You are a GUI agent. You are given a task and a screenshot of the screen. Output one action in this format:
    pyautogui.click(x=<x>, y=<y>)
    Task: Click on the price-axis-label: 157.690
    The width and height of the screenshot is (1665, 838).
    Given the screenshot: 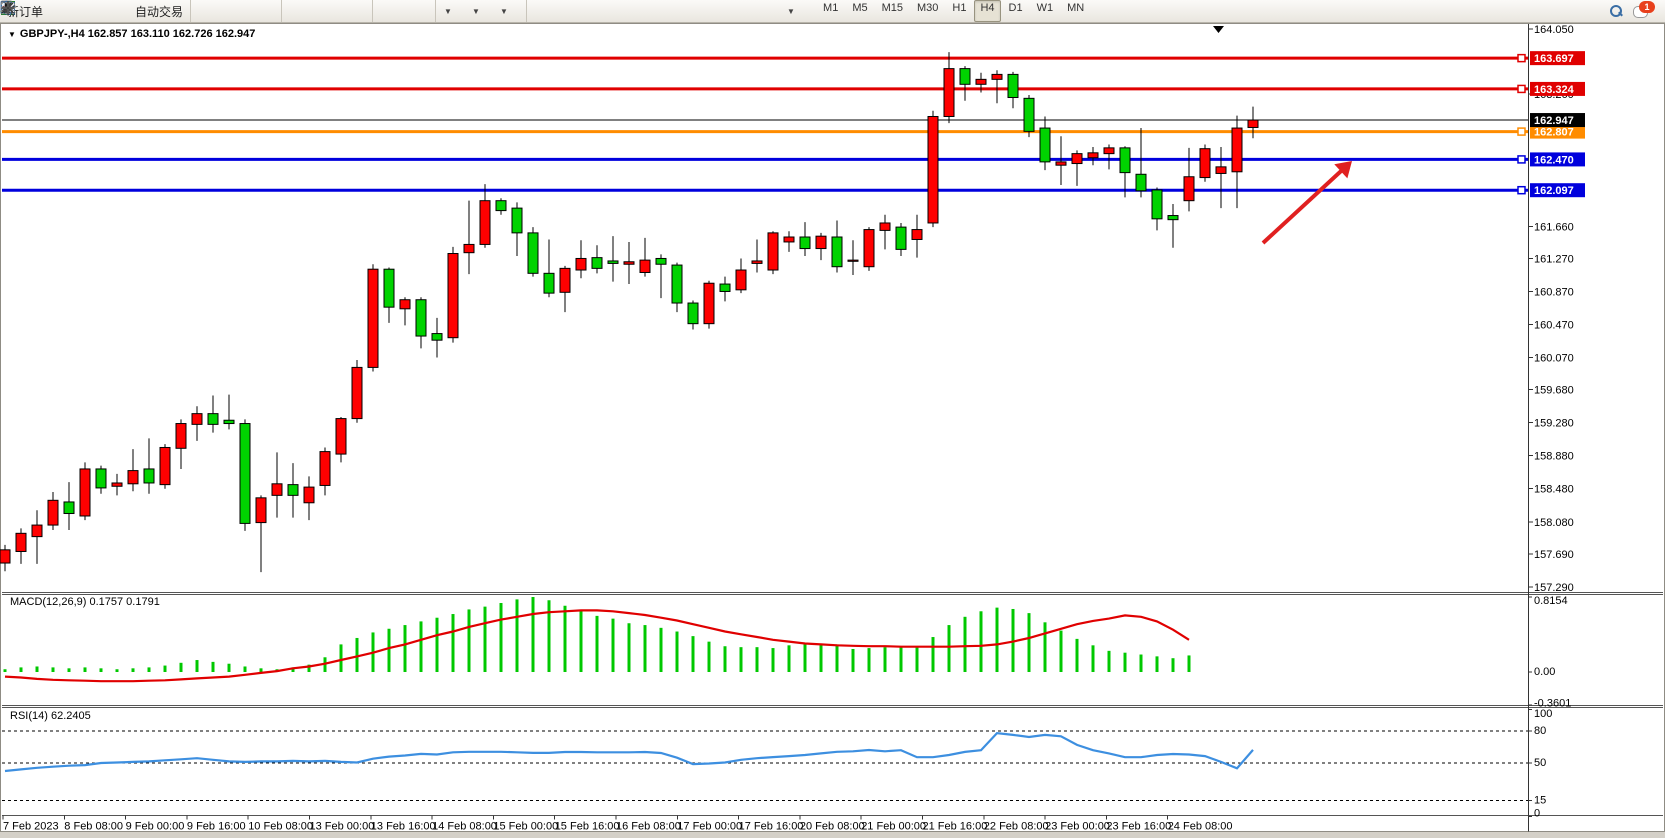 What is the action you would take?
    pyautogui.click(x=1554, y=555)
    